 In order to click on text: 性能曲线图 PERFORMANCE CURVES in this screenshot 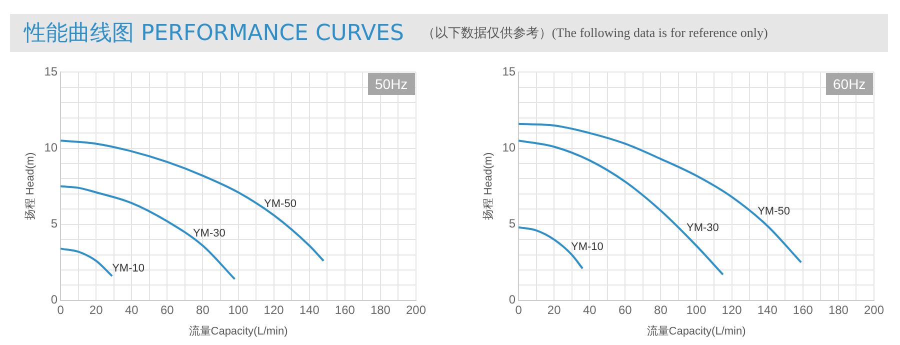, I will do `click(214, 34)`.